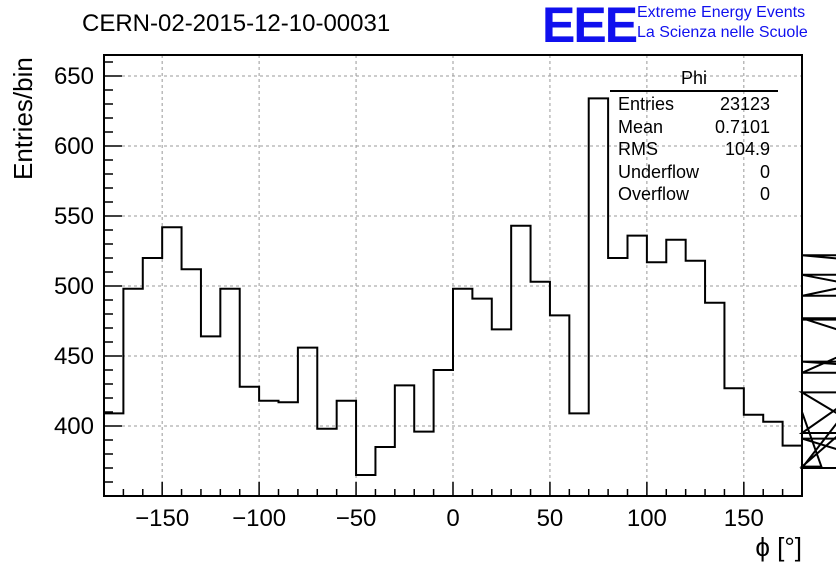 This screenshot has height=572, width=836. Describe the element at coordinates (778, 547) in the screenshot. I see `x-axis-label: ϕ [°]` at that location.